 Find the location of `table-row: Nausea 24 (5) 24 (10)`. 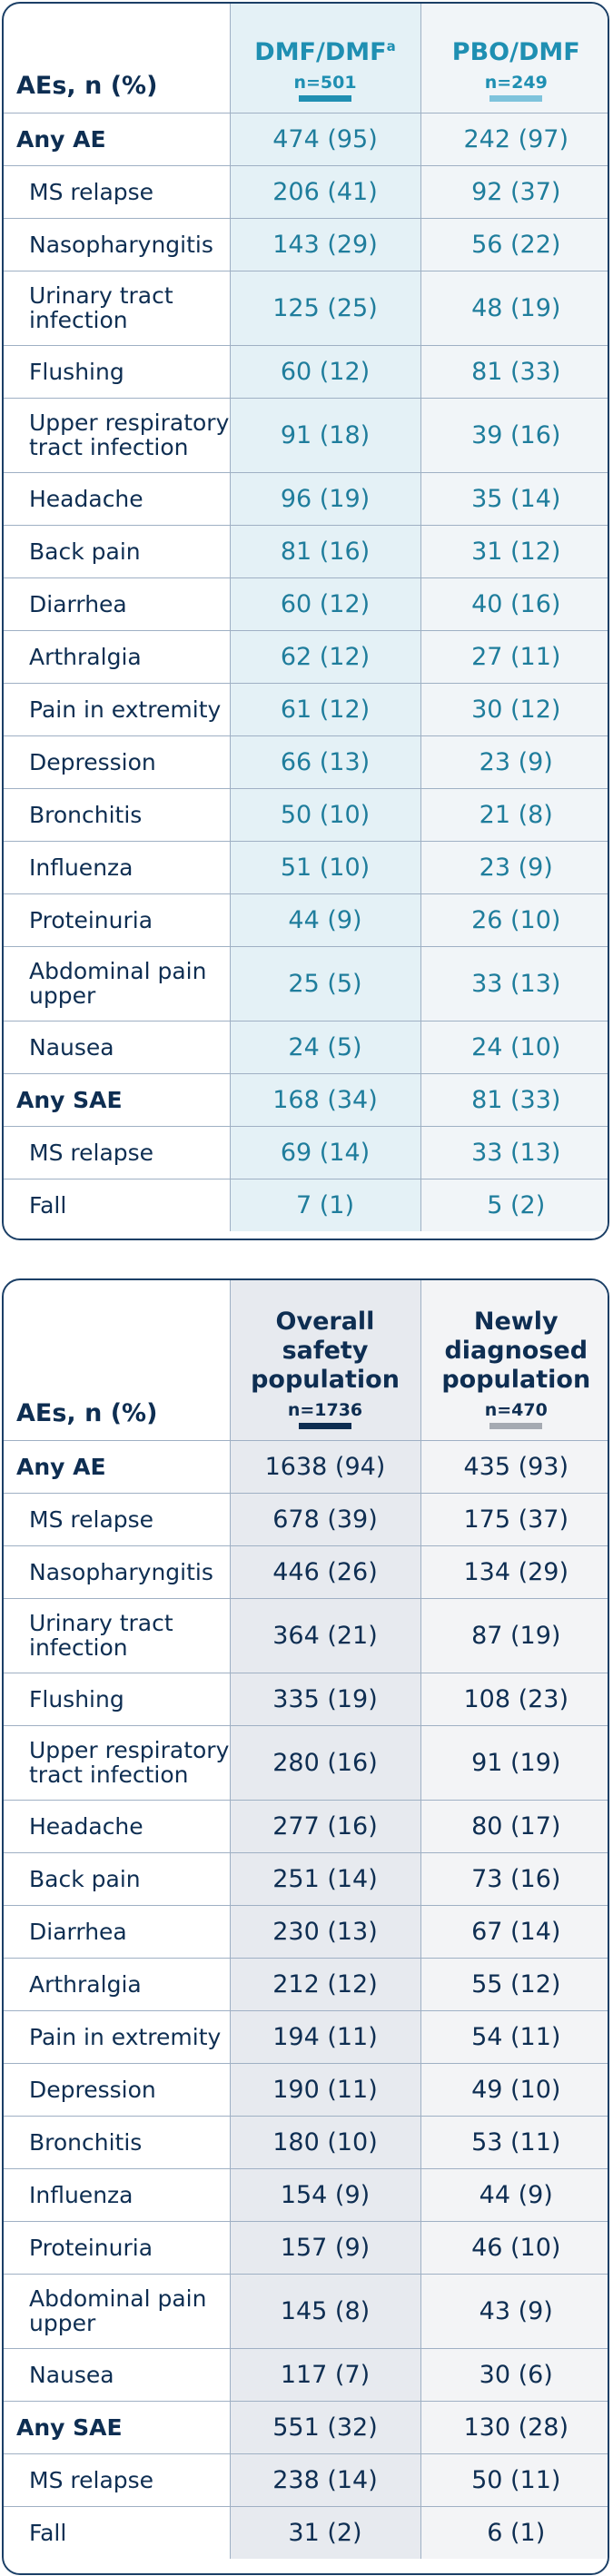

table-row: Nausea 24 (5) 24 (10) is located at coordinates (306, 1046).